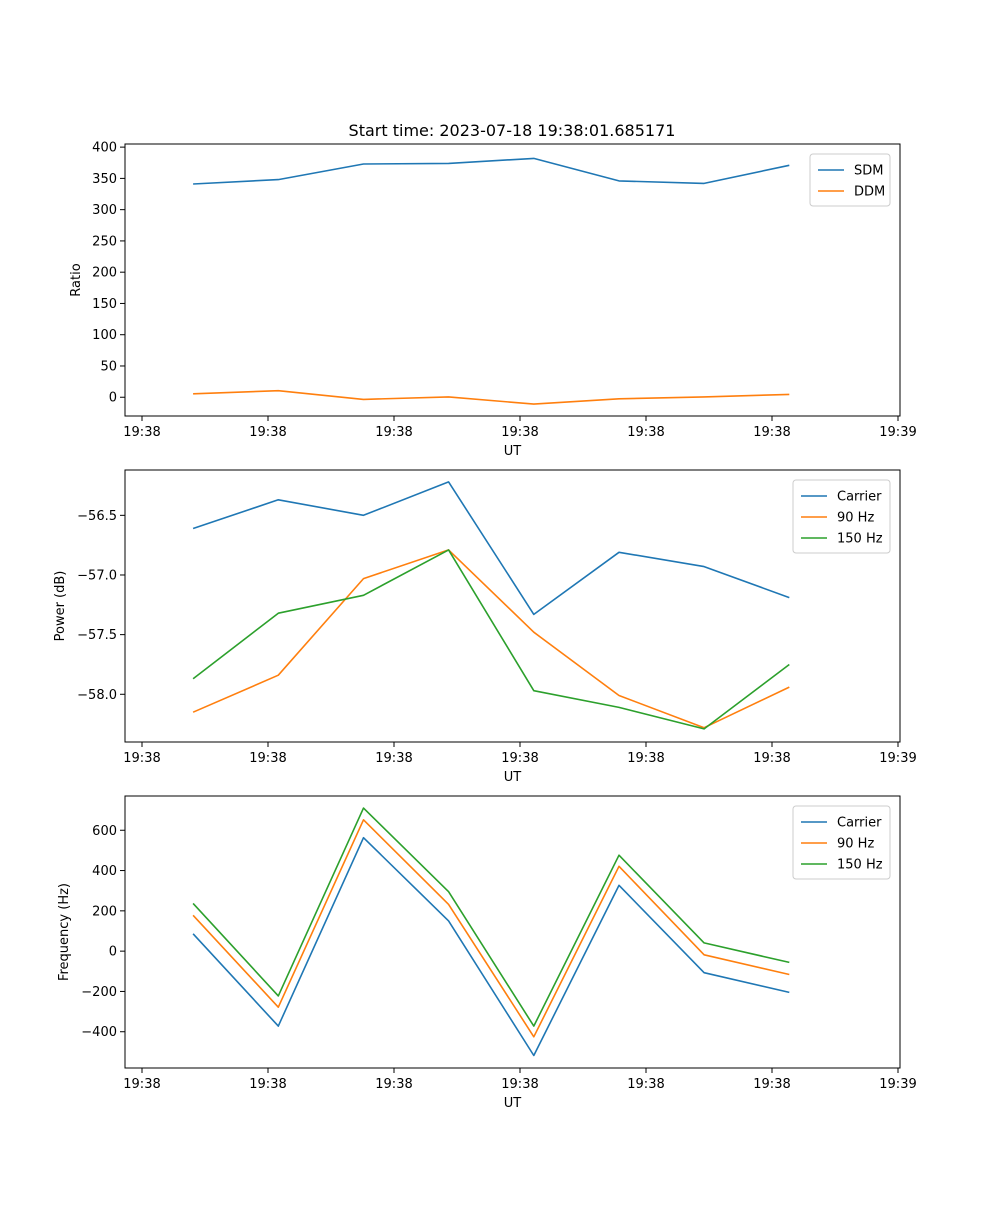 Image resolution: width=1000 pixels, height=1205 pixels. I want to click on frequency-legend-box, so click(841, 842).